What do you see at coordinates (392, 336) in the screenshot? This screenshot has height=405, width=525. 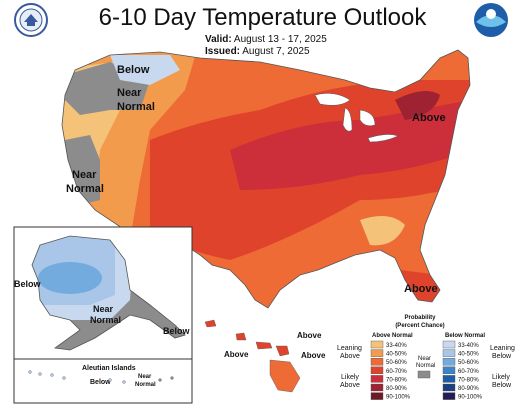 I see `legend-above-header: Above Normal` at bounding box center [392, 336].